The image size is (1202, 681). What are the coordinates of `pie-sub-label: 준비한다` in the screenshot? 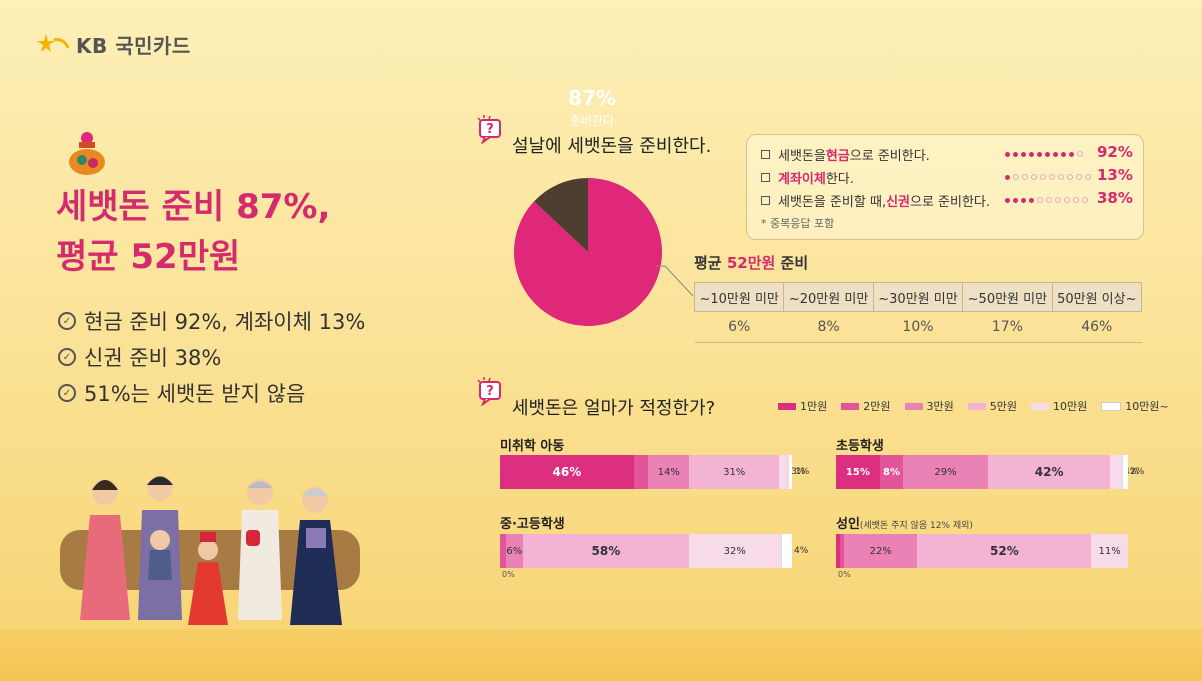 It's located at (592, 121).